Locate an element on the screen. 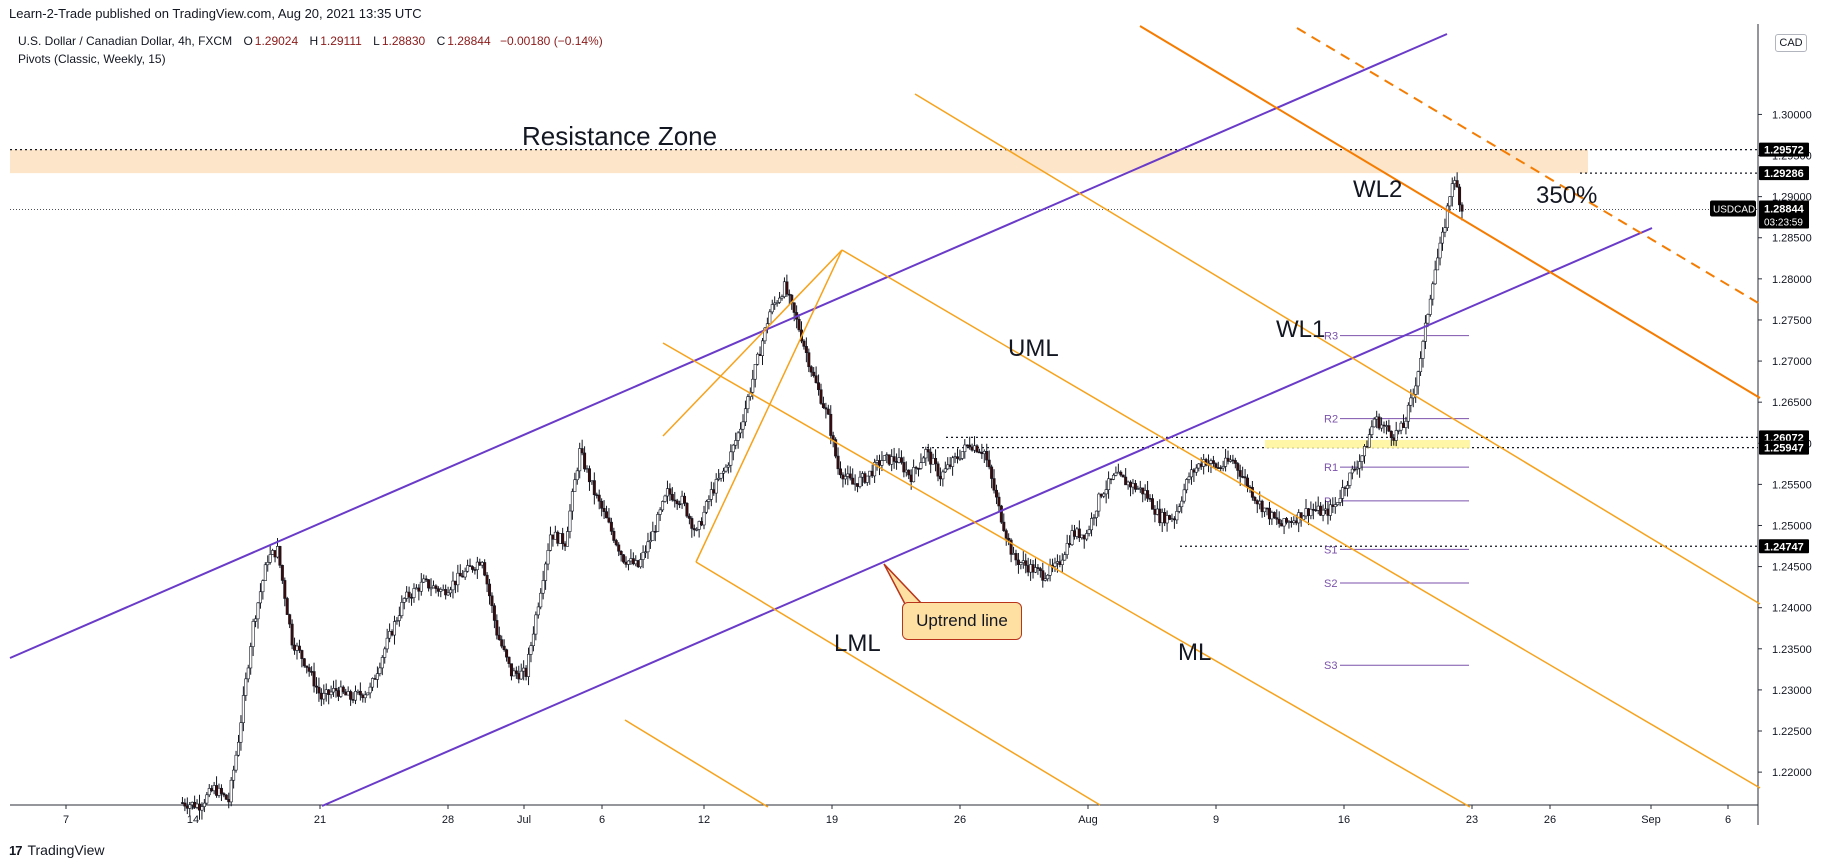 The width and height of the screenshot is (1834, 868). x-tick-label: Aug is located at coordinates (1088, 820).